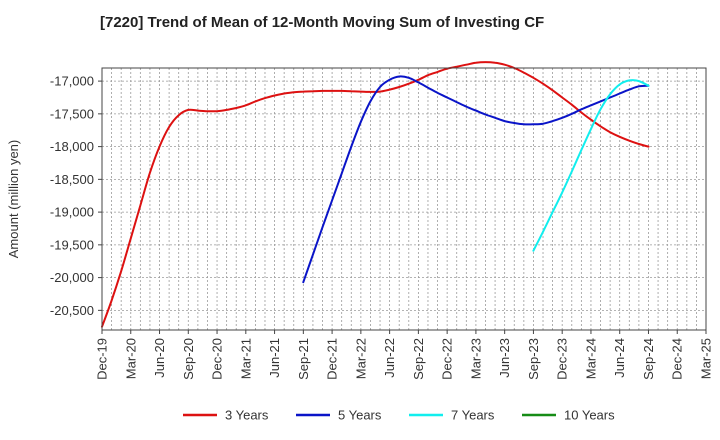  What do you see at coordinates (504, 358) in the screenshot?
I see `x-tick-label: Jun-23` at bounding box center [504, 358].